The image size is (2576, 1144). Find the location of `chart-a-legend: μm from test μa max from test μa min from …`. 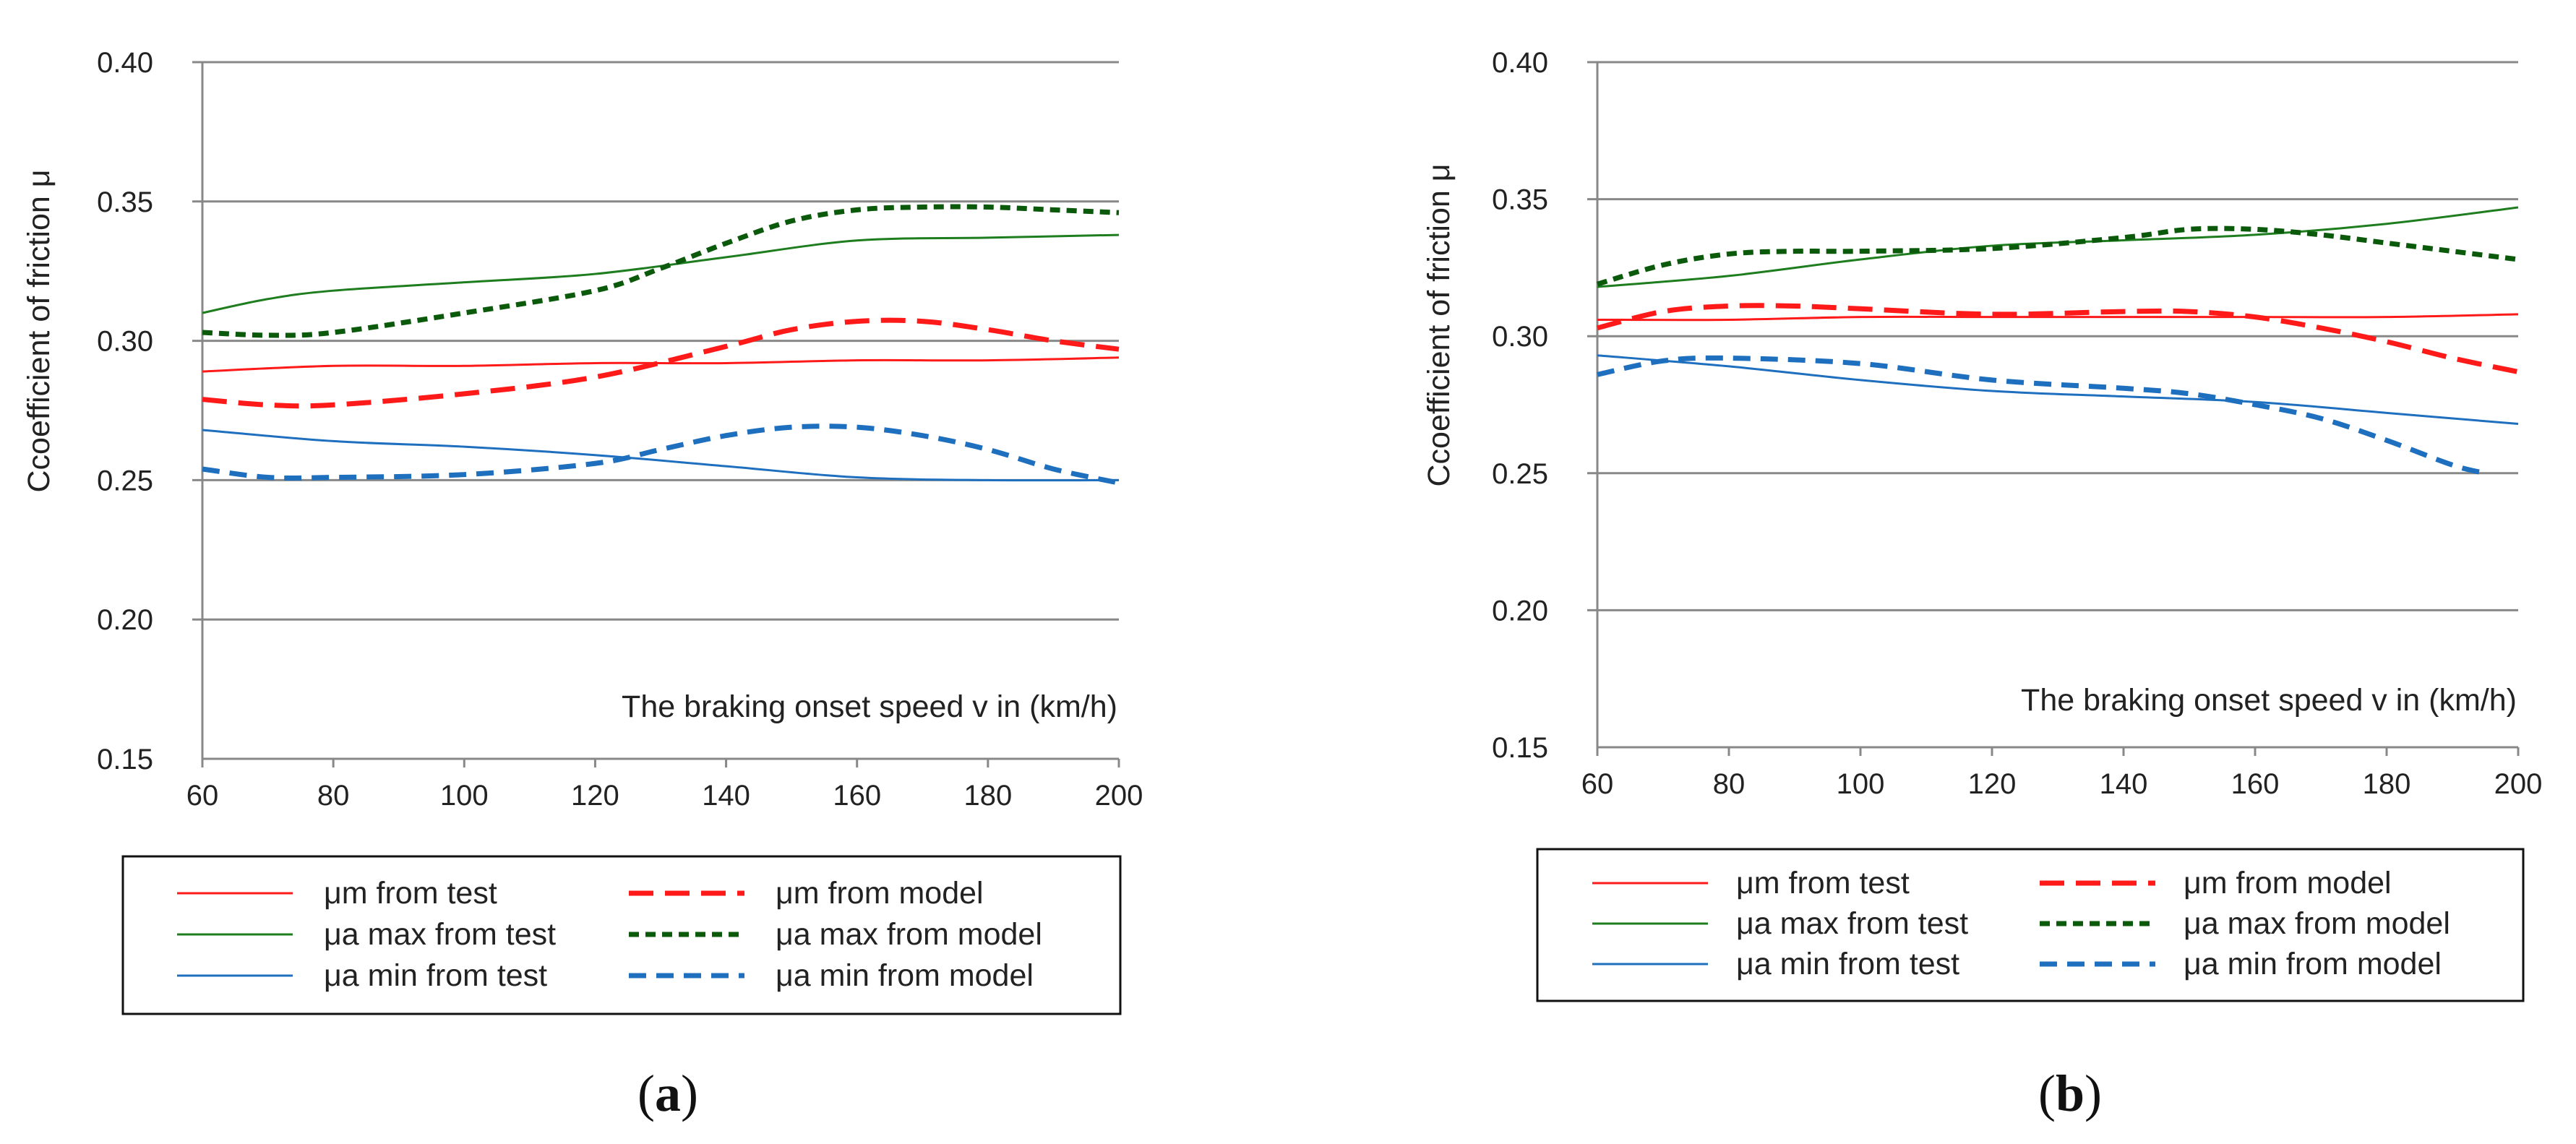

chart-a-legend: μm from test μa max from test μa min from … is located at coordinates (622, 935).